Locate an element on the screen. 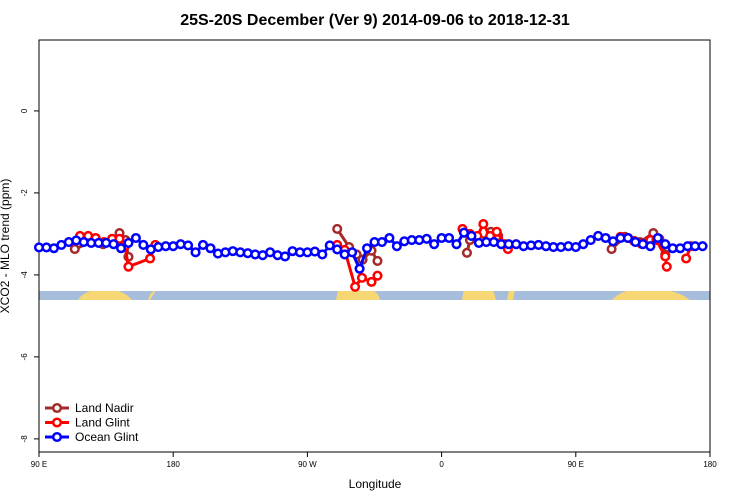 Image resolution: width=750 pixels, height=500 pixels. legend-label: Ocean Glint is located at coordinates (107, 437).